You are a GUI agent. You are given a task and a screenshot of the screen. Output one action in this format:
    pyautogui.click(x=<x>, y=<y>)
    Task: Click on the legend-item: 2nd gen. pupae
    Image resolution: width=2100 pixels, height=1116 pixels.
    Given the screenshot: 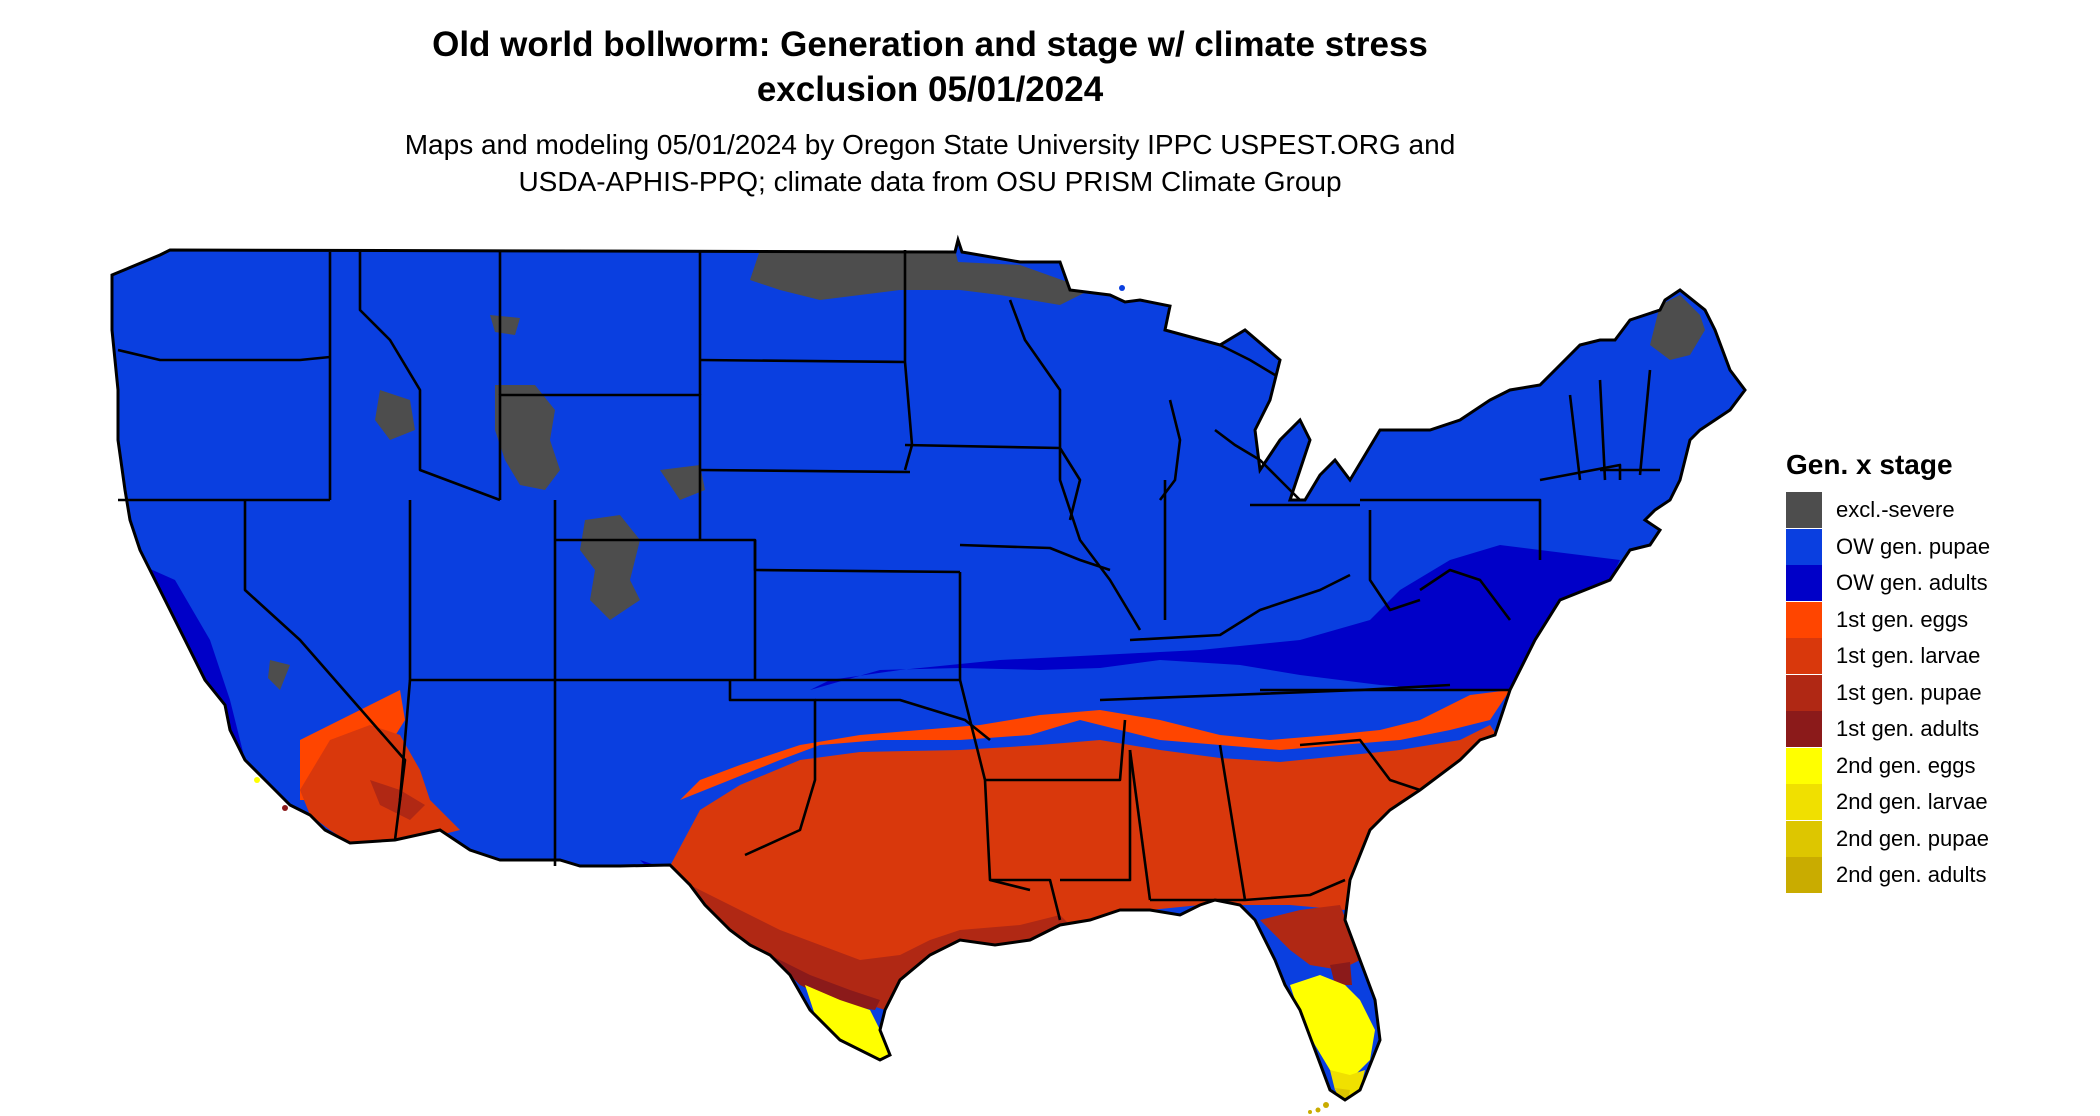 What is the action you would take?
    pyautogui.click(x=1888, y=839)
    